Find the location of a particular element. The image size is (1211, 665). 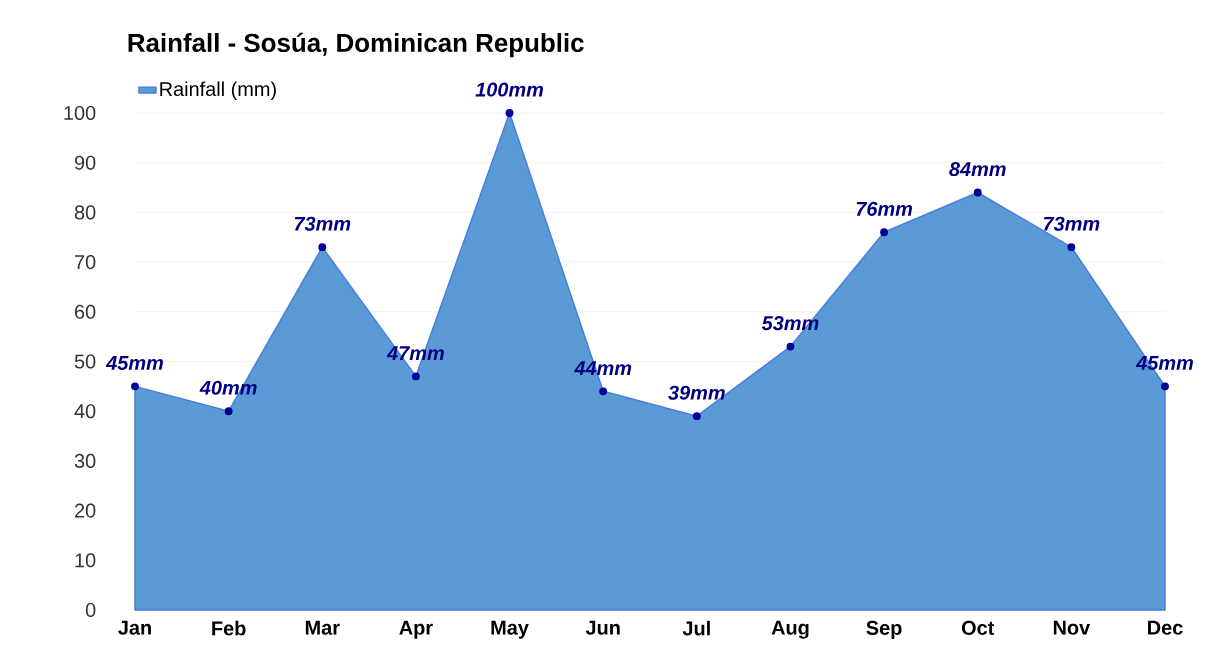

x-tick-label: Feb is located at coordinates (229, 628).